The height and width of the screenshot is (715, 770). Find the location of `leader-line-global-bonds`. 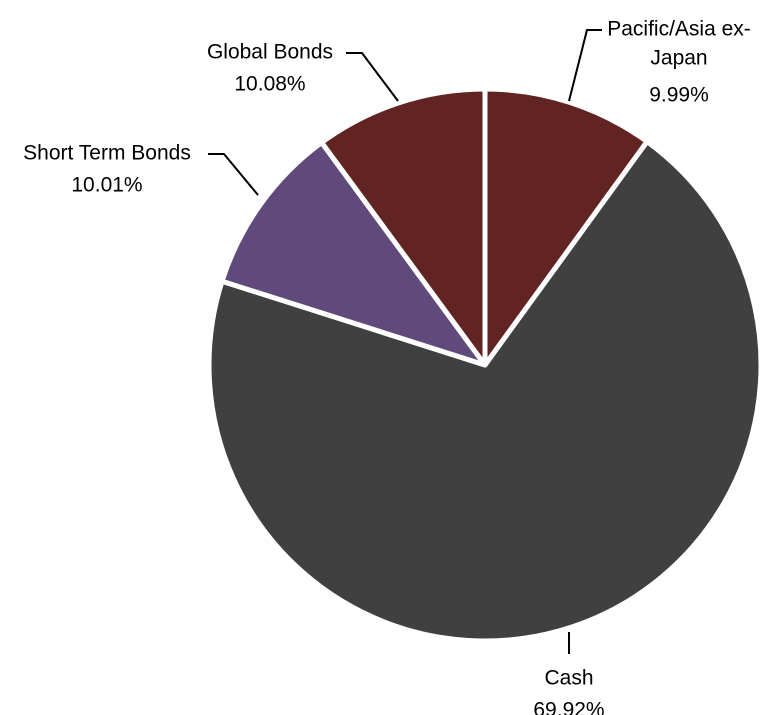

leader-line-global-bonds is located at coordinates (372, 77).